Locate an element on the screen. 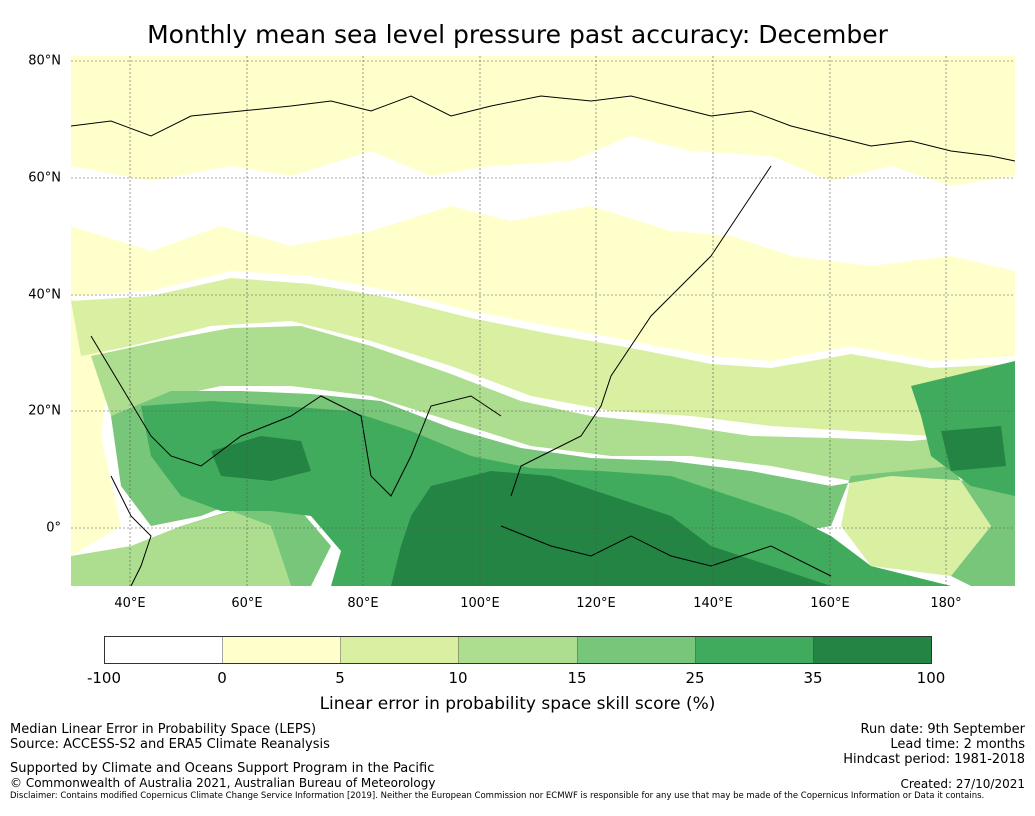 The image size is (1035, 816). lat-label-0: 0° is located at coordinates (53, 528).